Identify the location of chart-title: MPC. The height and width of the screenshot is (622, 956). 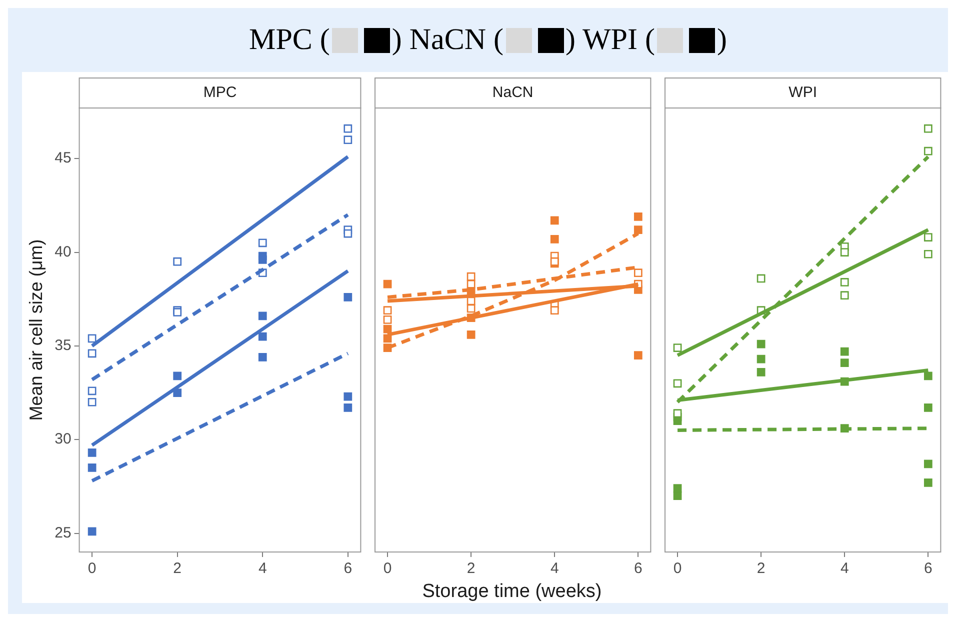
(220, 93).